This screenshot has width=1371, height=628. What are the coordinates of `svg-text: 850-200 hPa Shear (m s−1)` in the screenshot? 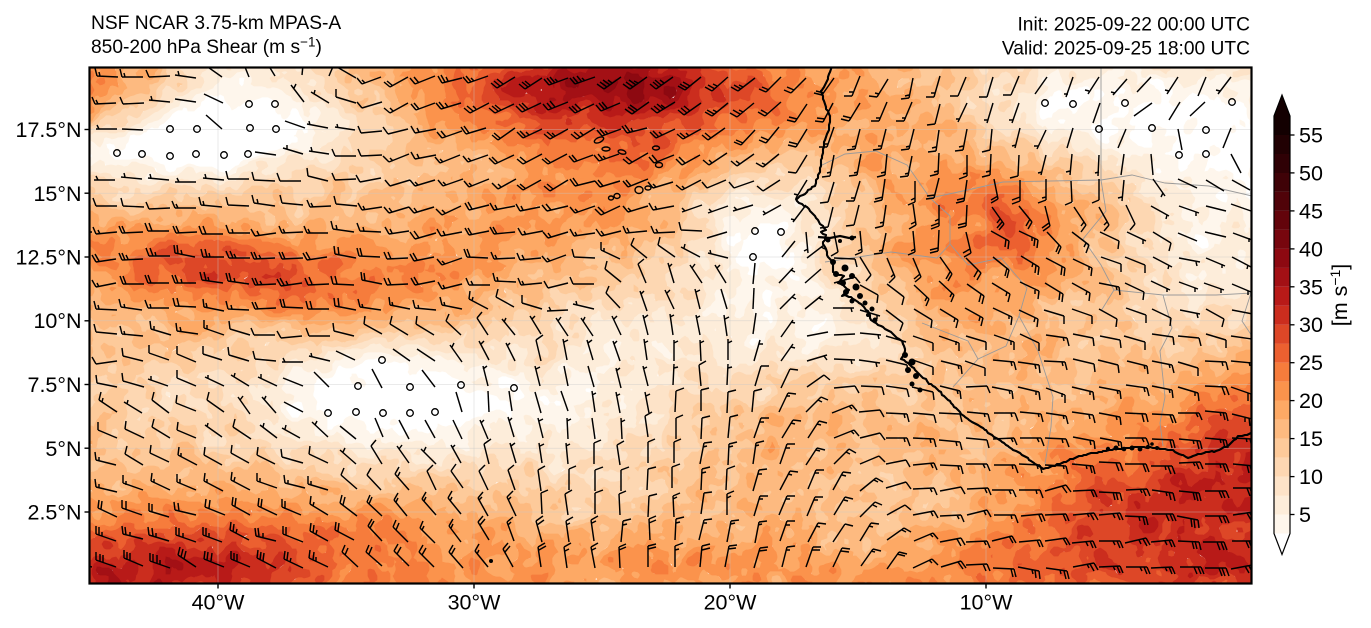 It's located at (206, 47).